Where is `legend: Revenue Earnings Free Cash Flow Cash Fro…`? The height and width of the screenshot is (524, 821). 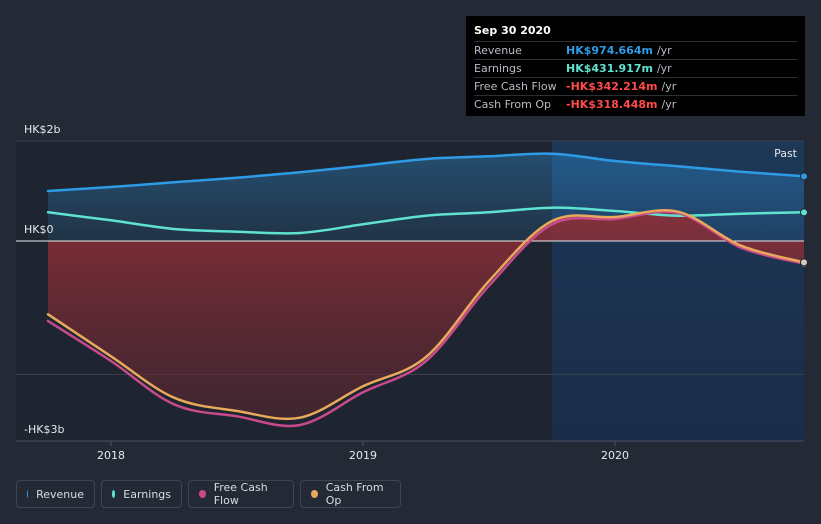
legend: Revenue Earnings Free Cash Flow Cash Fro… is located at coordinates (211, 494).